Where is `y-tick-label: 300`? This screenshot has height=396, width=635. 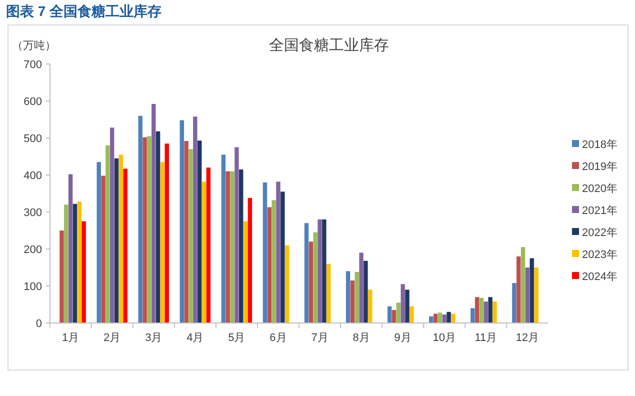
y-tick-label: 300 is located at coordinates (33, 212).